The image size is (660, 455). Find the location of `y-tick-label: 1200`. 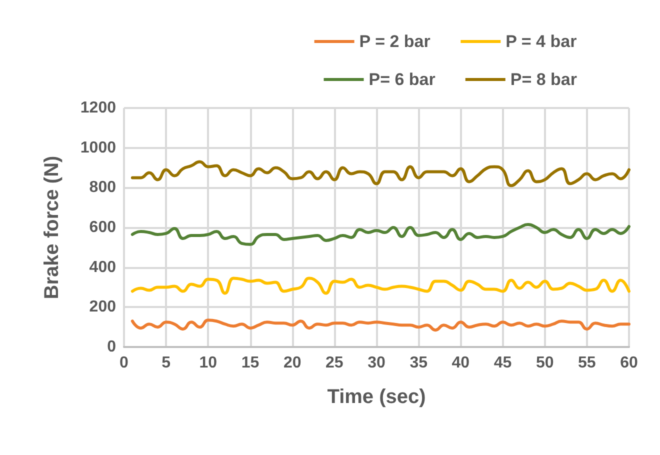

y-tick-label: 1200 is located at coordinates (98, 108).